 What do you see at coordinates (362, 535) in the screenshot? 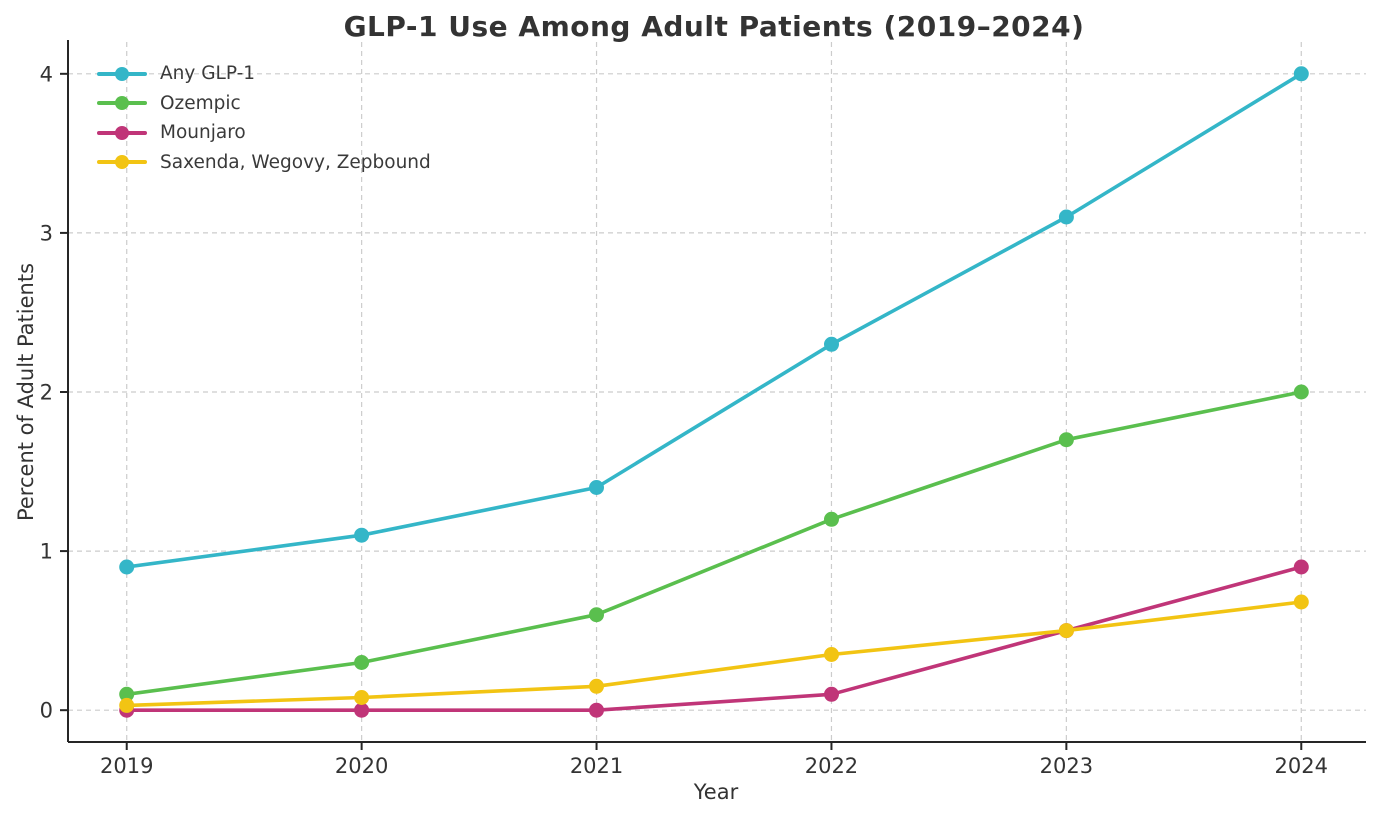
I see `data-point-any-glp-1-2020` at bounding box center [362, 535].